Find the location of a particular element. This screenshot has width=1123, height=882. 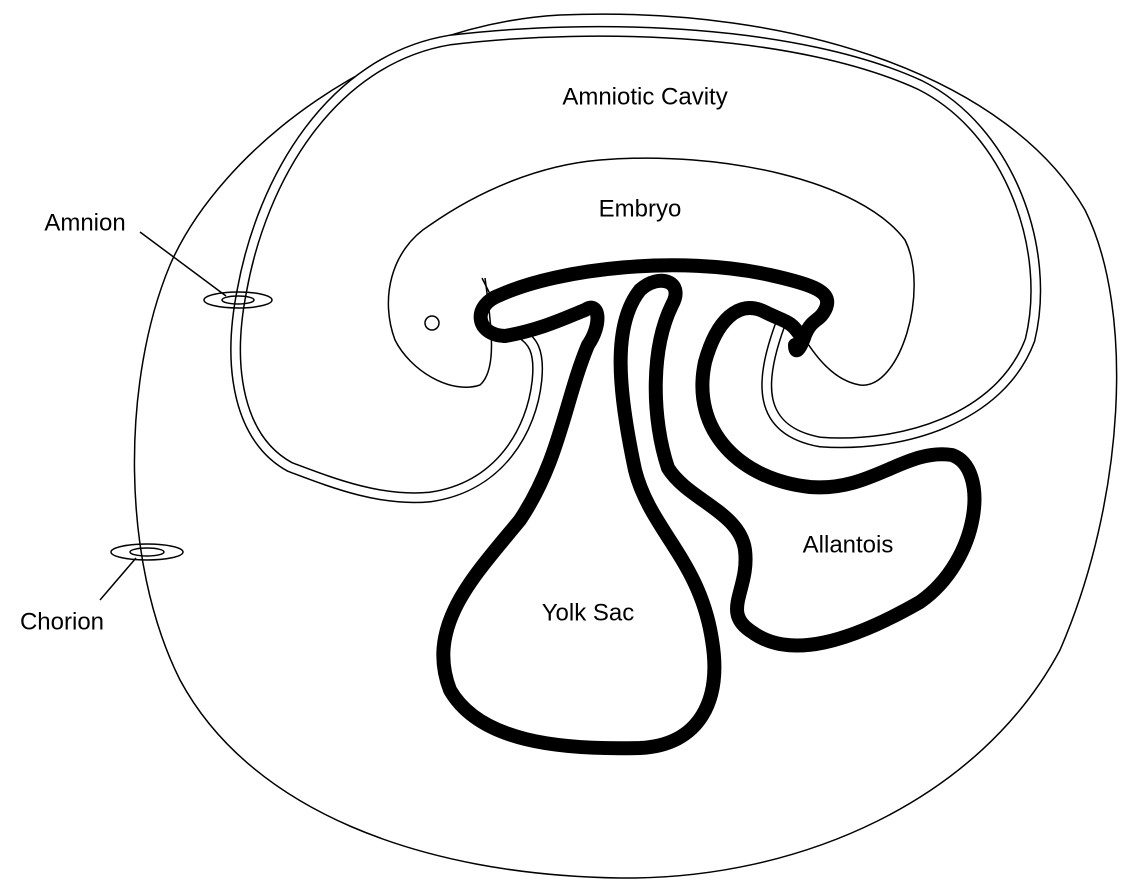

amnion-marker is located at coordinates (238, 300).